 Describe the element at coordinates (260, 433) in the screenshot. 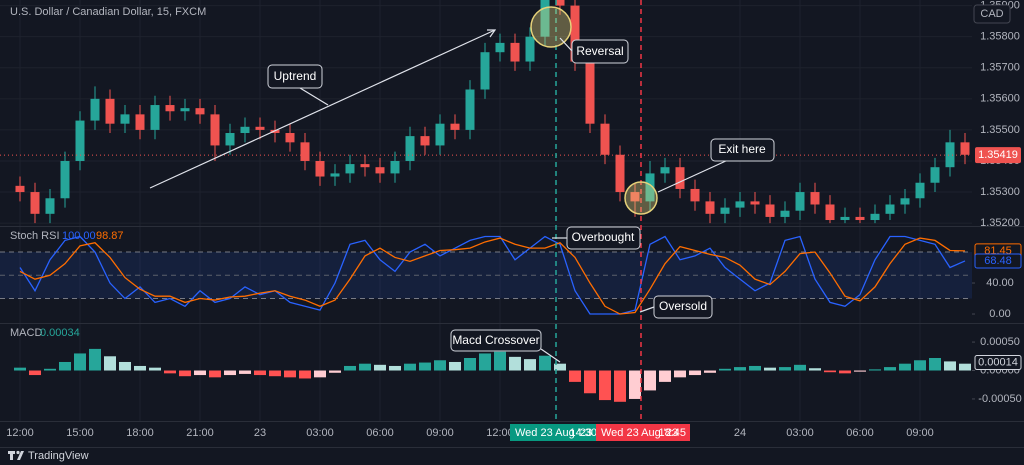

I see `x-tick-label: 23` at that location.